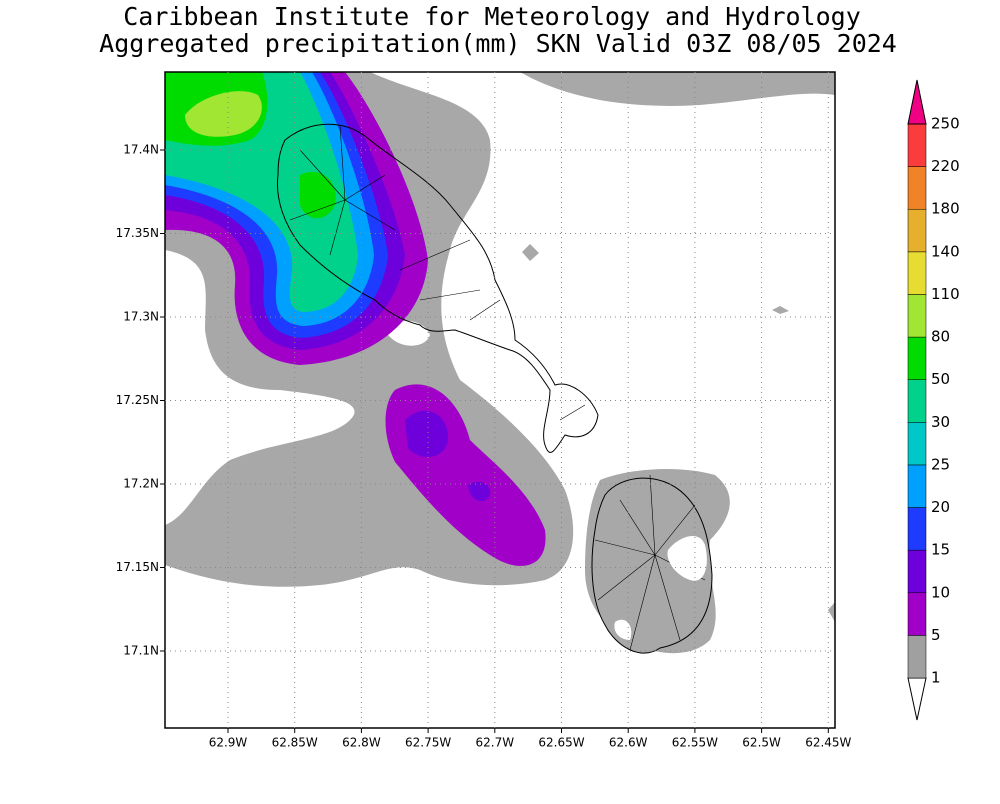  I want to click on st-kitts-drainage, so click(437, 272).